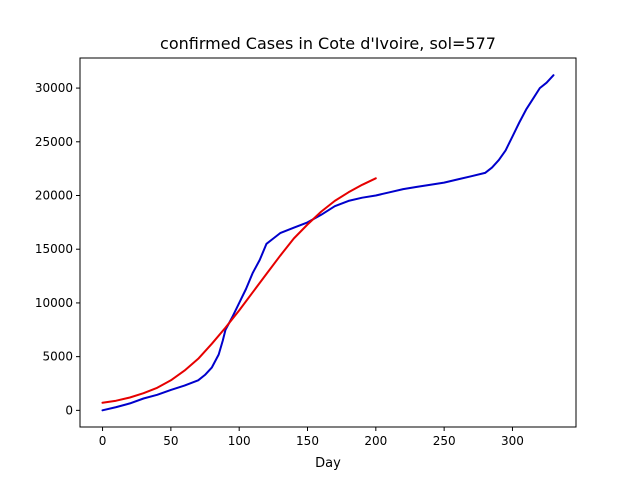 The image size is (640, 480). Describe the element at coordinates (170, 441) in the screenshot. I see `x-tick-label: 50` at that location.